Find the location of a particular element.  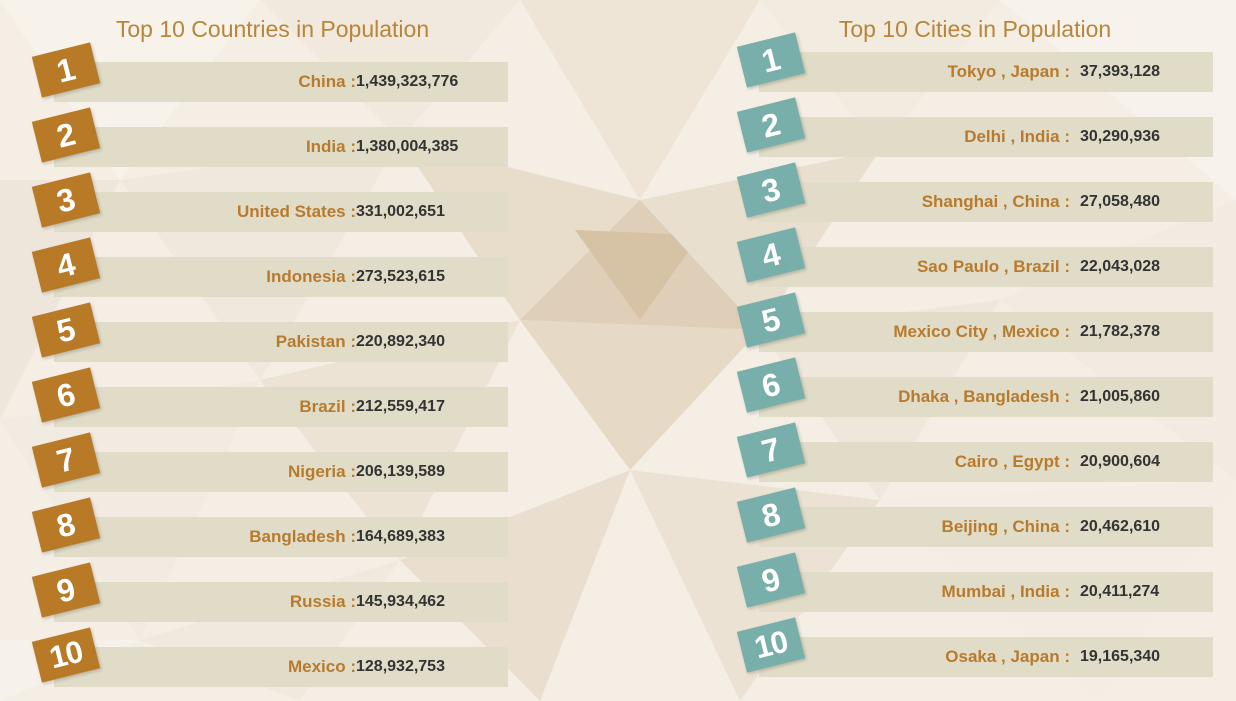

country-name: Russia : is located at coordinates (322, 601).